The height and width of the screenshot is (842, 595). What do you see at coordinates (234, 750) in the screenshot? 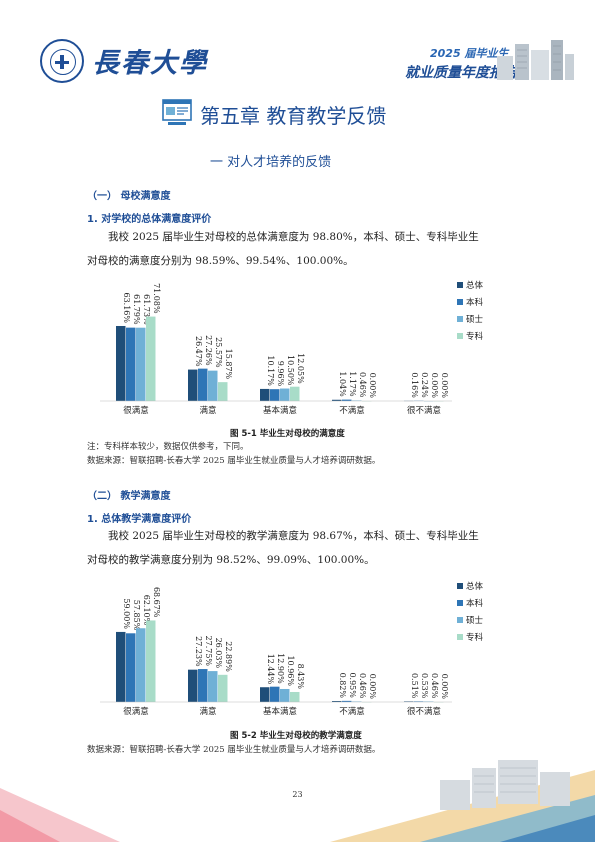
I see `data-source-2: 数据来源：智联招聘-长春大学 2025 届毕业生就业质量与人才培养调研数据。` at bounding box center [234, 750].